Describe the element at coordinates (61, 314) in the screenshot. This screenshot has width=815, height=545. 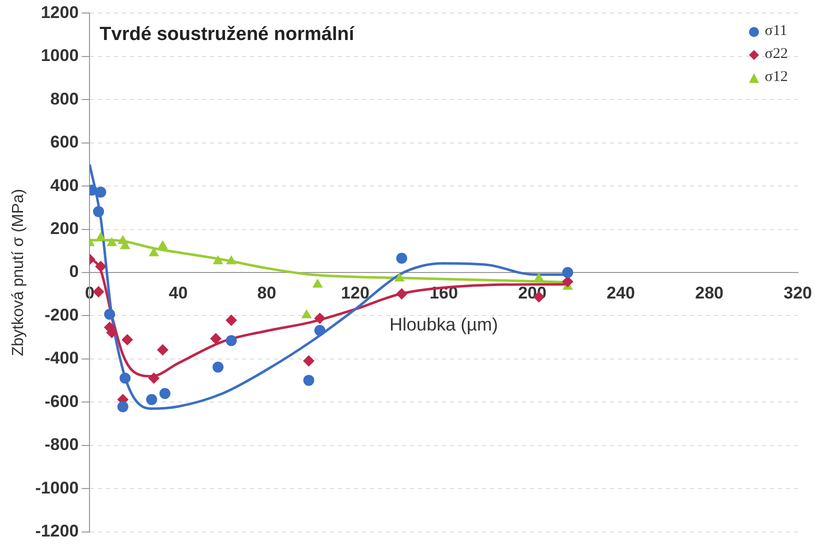
I see `y-tick-label: -200` at that location.